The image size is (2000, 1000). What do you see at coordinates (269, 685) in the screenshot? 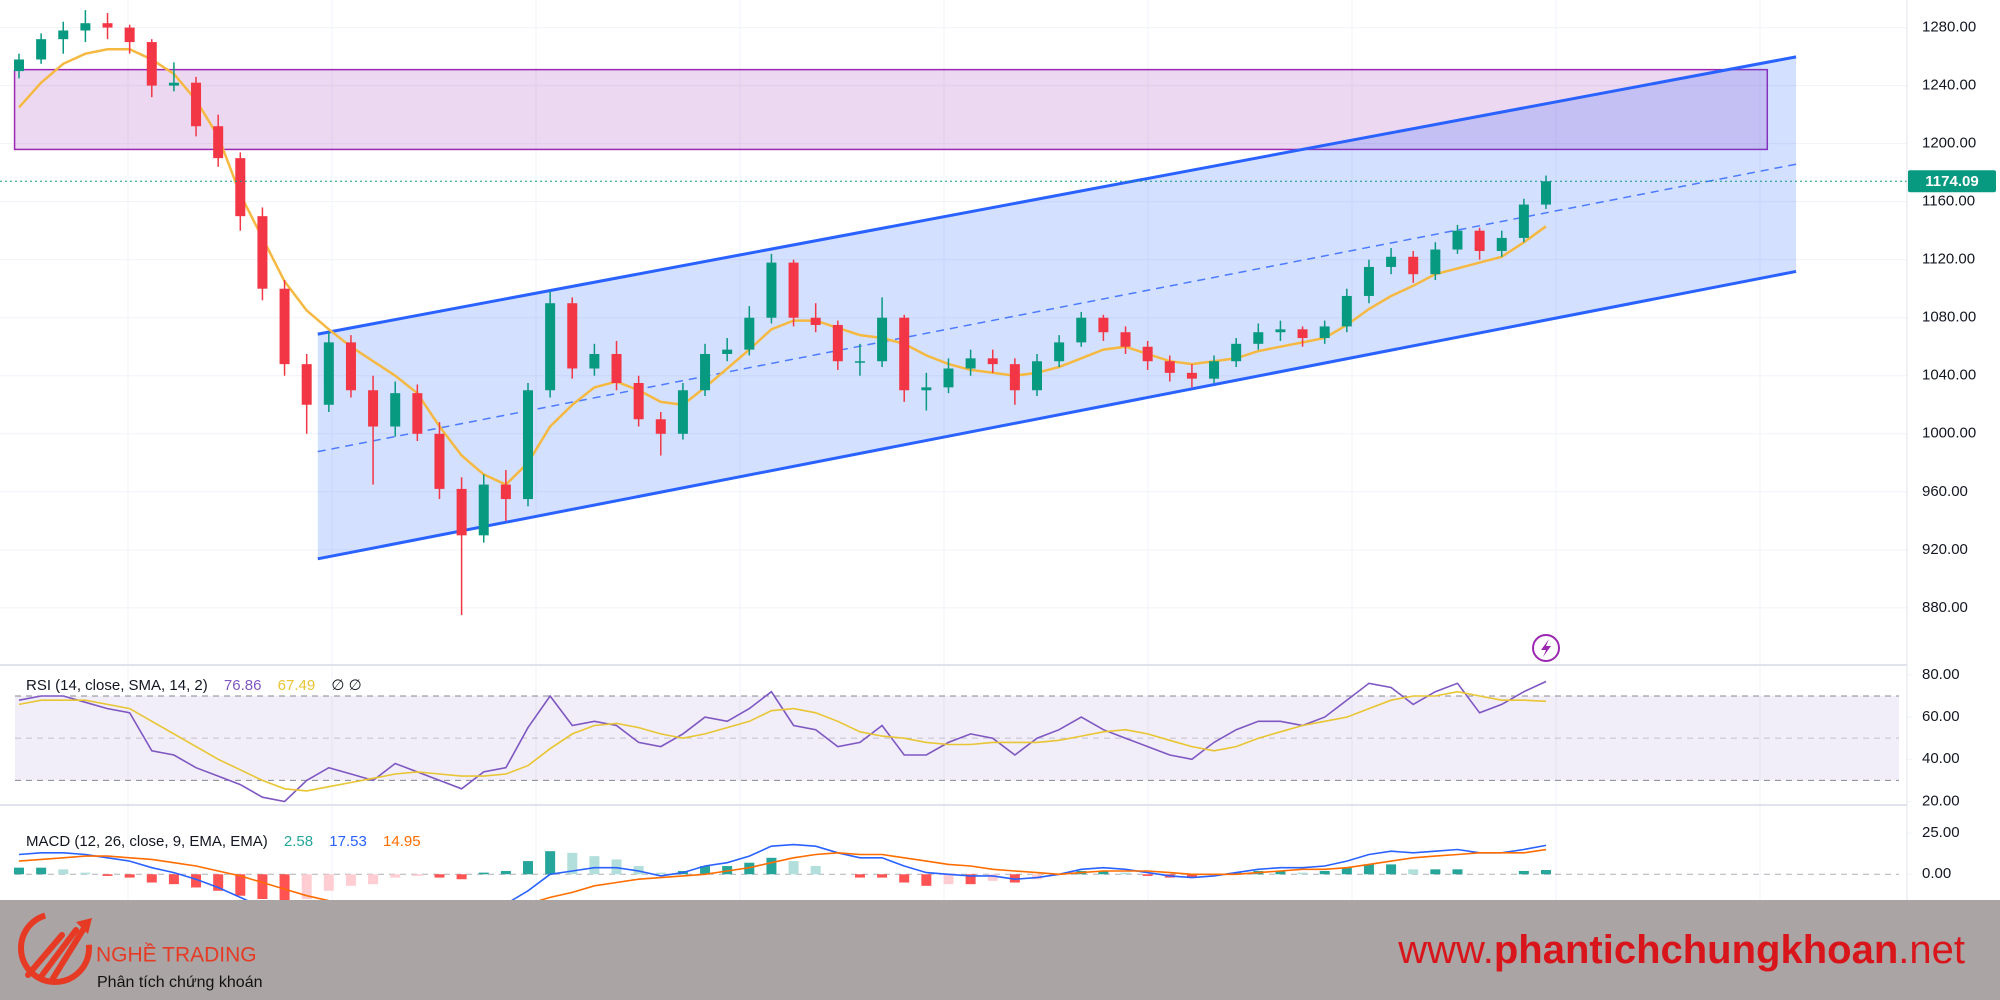
I see `legend-gap` at bounding box center [269, 685].